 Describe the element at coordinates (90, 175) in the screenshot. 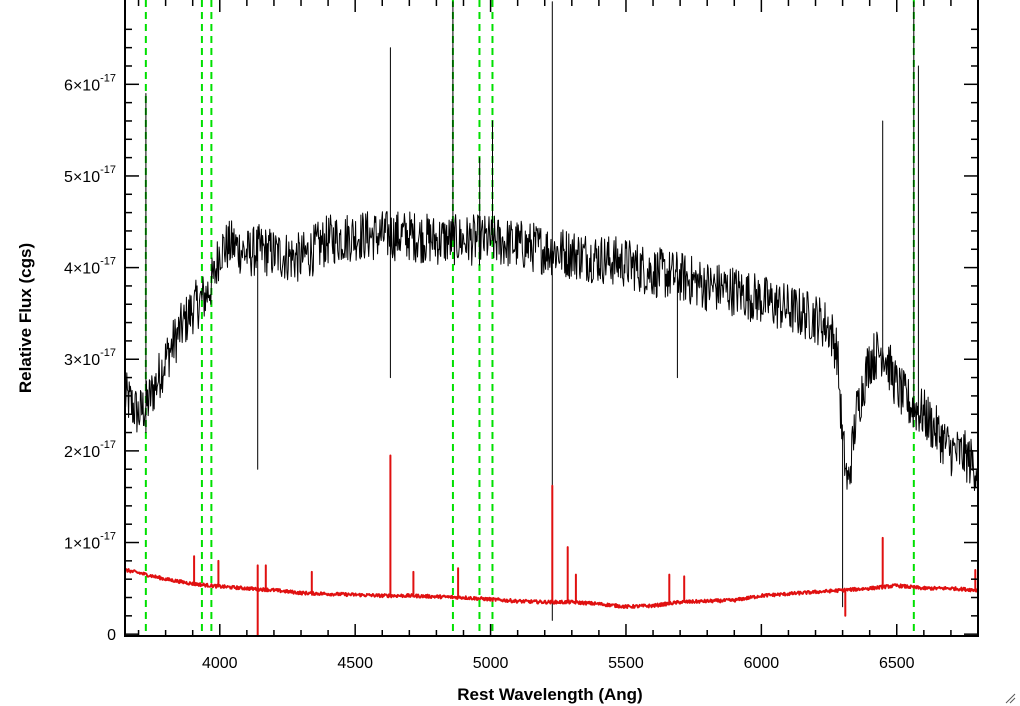

I see `y-tick-label: 5×10⁻¹⁷` at that location.